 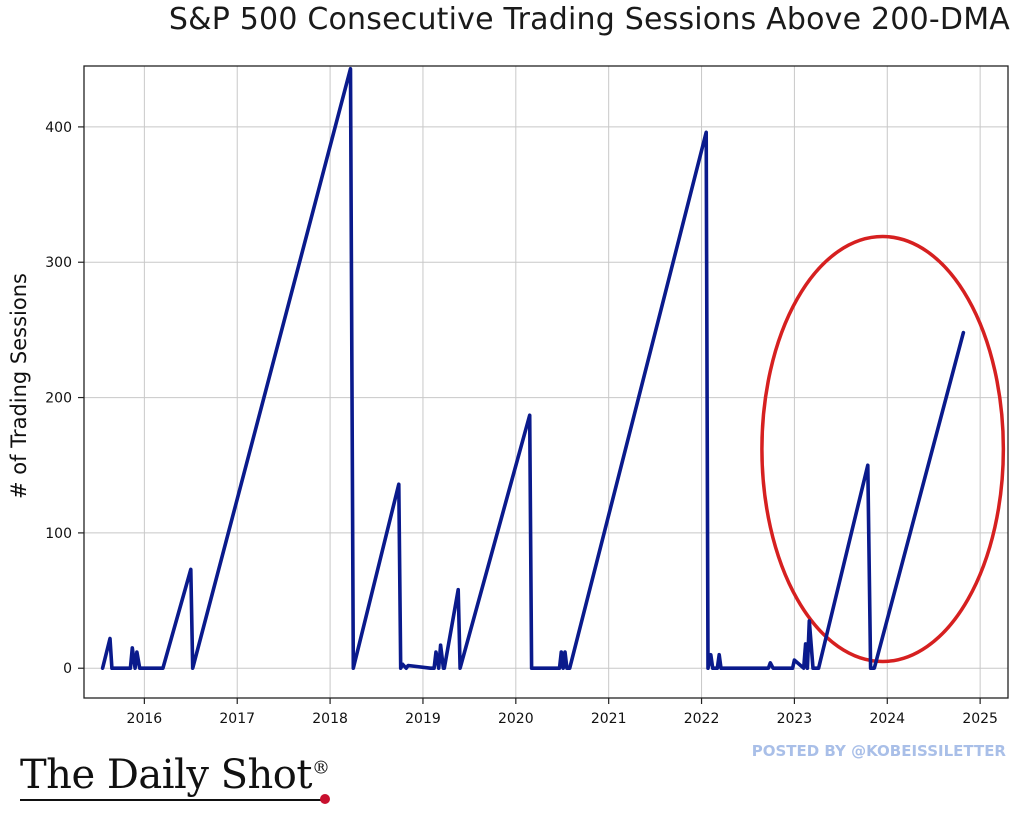 I want to click on highlight-ellipse, so click(x=883, y=449).